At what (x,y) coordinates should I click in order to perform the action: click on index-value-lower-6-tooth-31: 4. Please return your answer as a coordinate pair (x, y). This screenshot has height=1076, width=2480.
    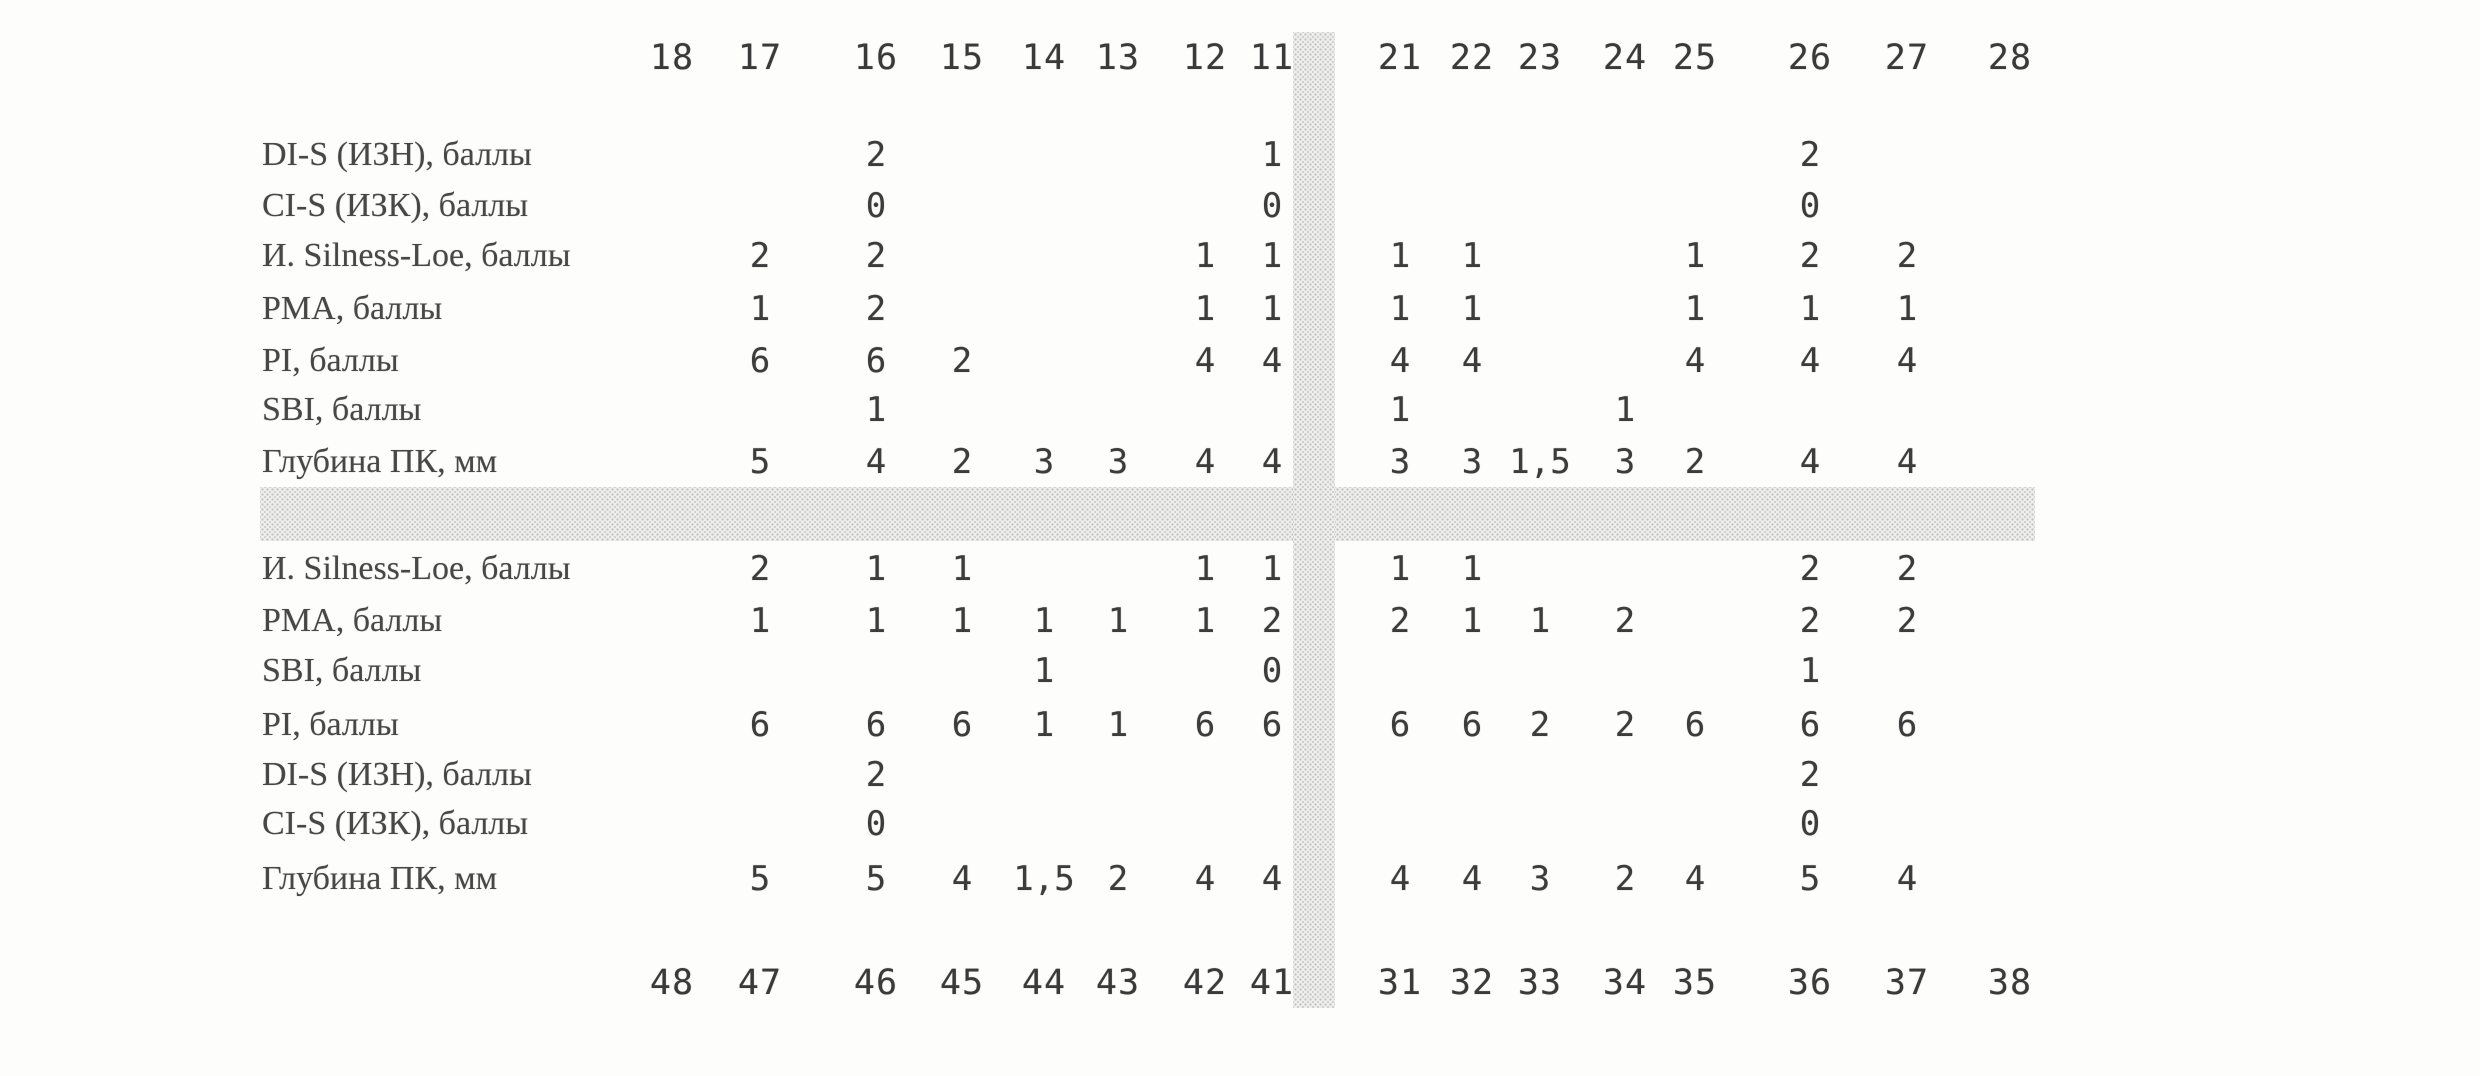
    Looking at the image, I should click on (1400, 879).